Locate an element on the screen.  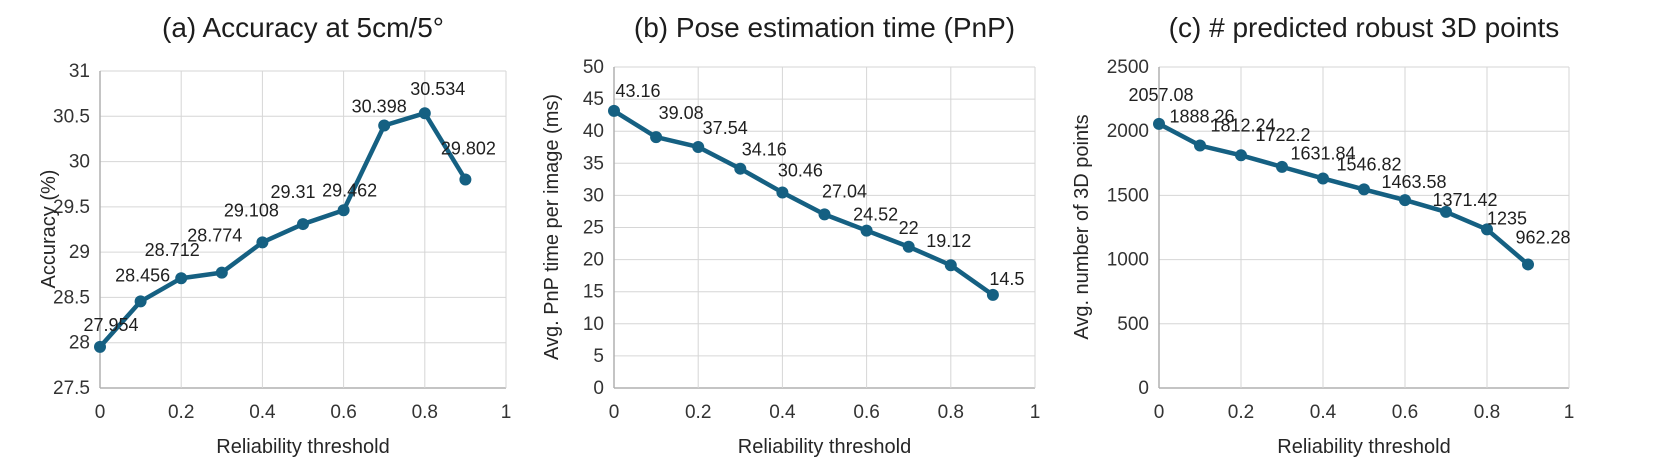
data-point-label: 1463.58 is located at coordinates (1413, 182).